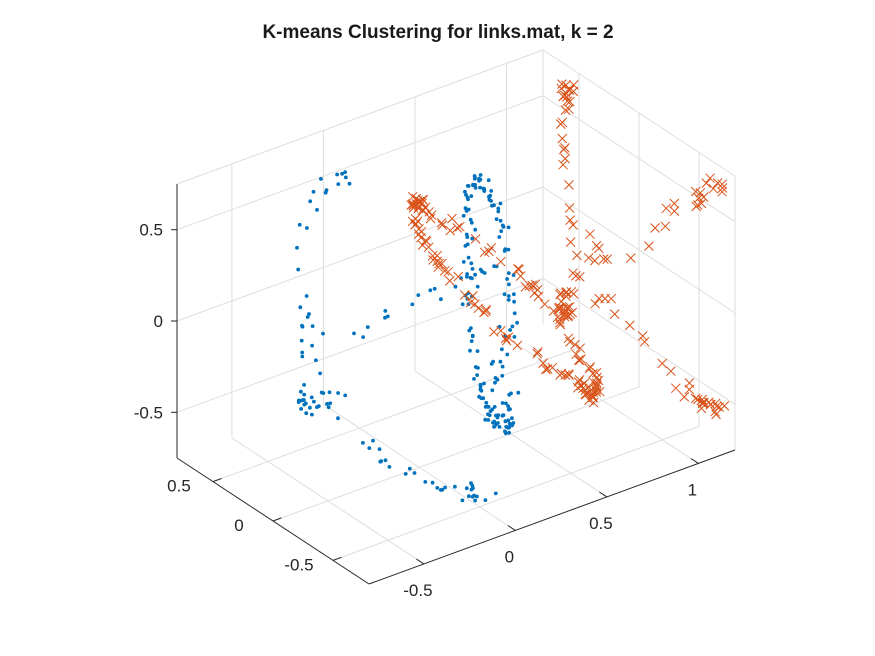  Describe the element at coordinates (552, 517) in the screenshot. I see `x-axis-line` at that location.